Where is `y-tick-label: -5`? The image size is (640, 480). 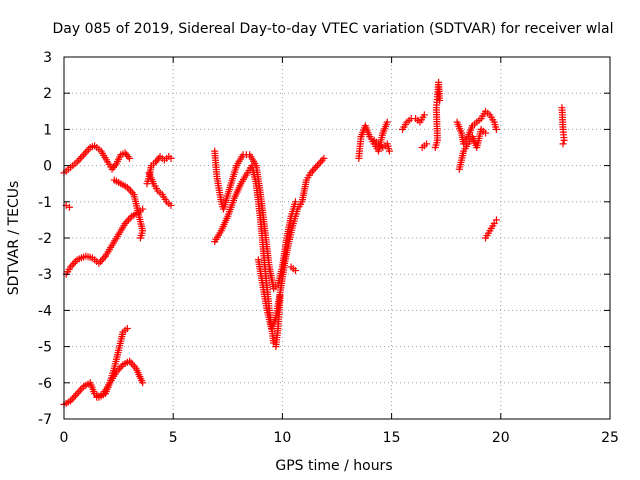 y-tick-label: -5 is located at coordinates (45, 348).